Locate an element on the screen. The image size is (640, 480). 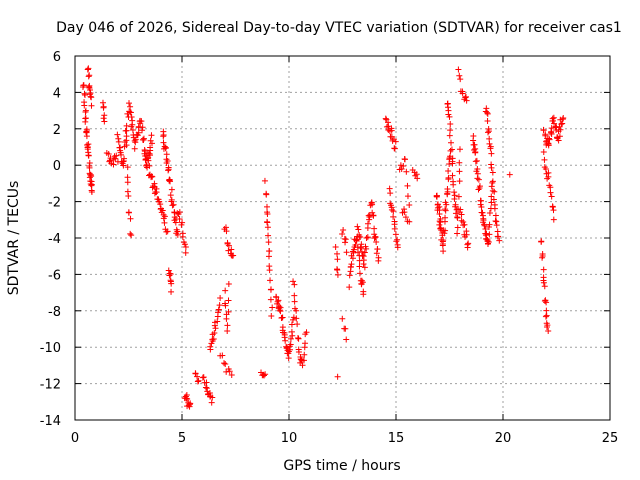
x-tick-label: 20 is located at coordinates (503, 438).